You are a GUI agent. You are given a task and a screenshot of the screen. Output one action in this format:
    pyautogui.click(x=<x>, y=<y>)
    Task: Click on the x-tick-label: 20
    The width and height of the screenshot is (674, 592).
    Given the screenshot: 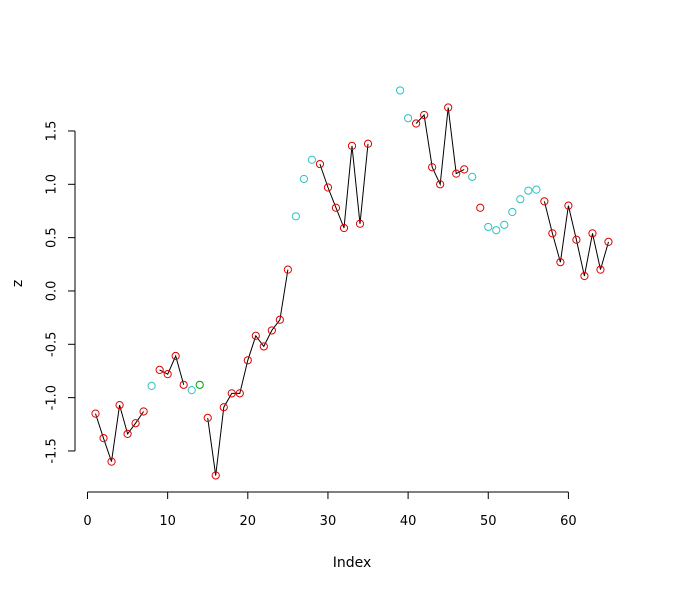 What is the action you would take?
    pyautogui.click(x=248, y=521)
    